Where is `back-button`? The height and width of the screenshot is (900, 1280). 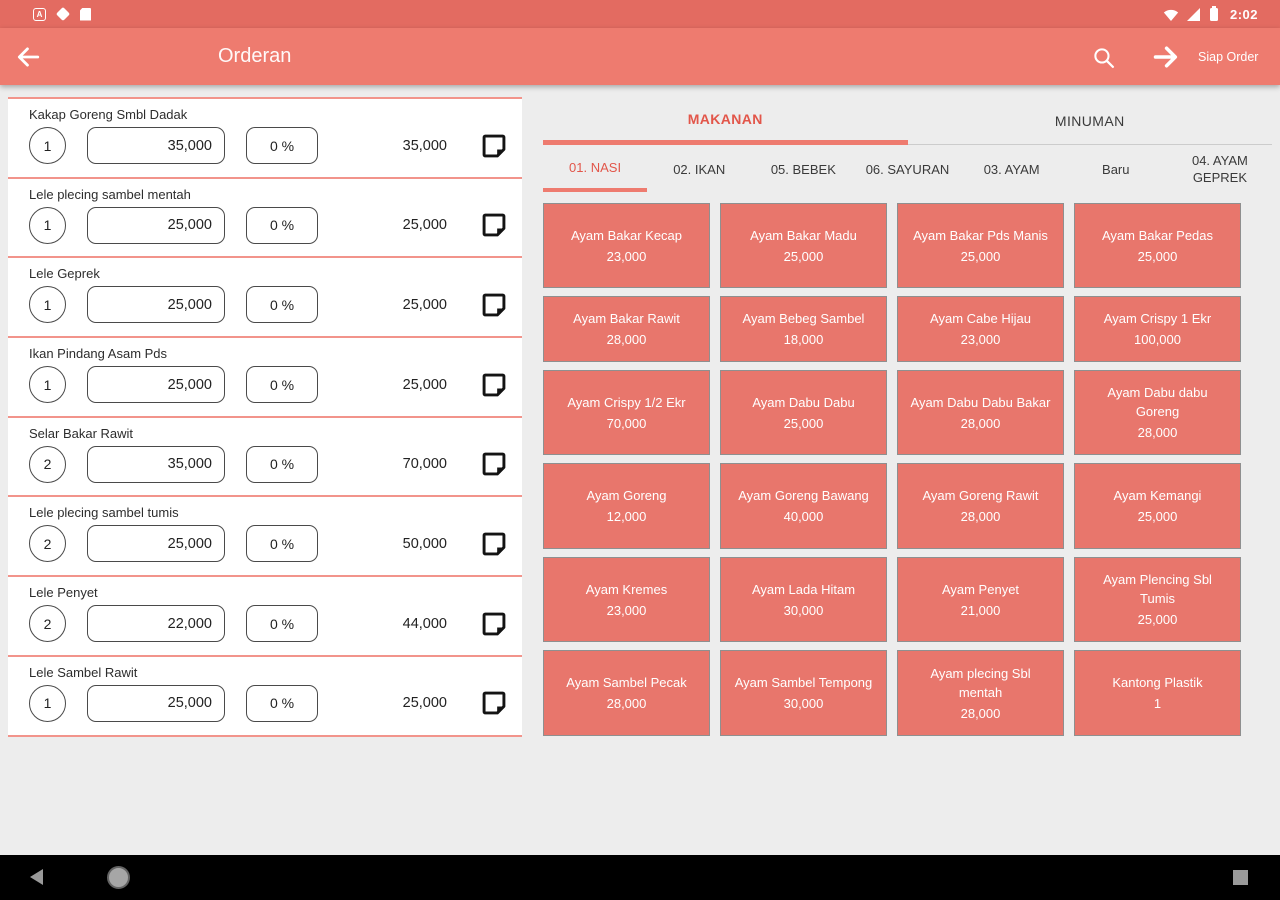
back-button is located at coordinates (28, 57).